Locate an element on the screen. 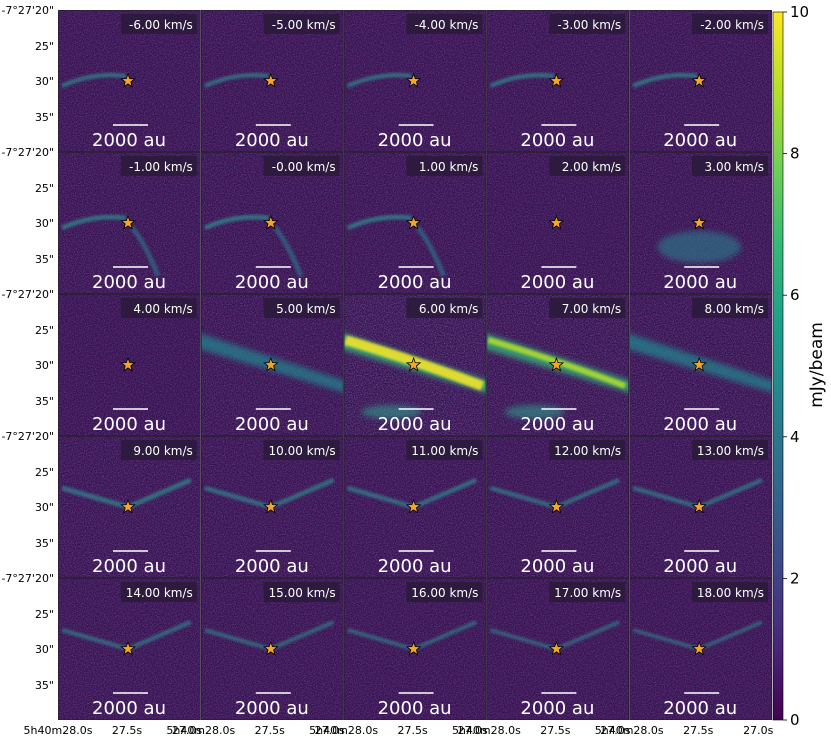  channel-panel: 10.00 km/s 2000 au is located at coordinates (272, 507).